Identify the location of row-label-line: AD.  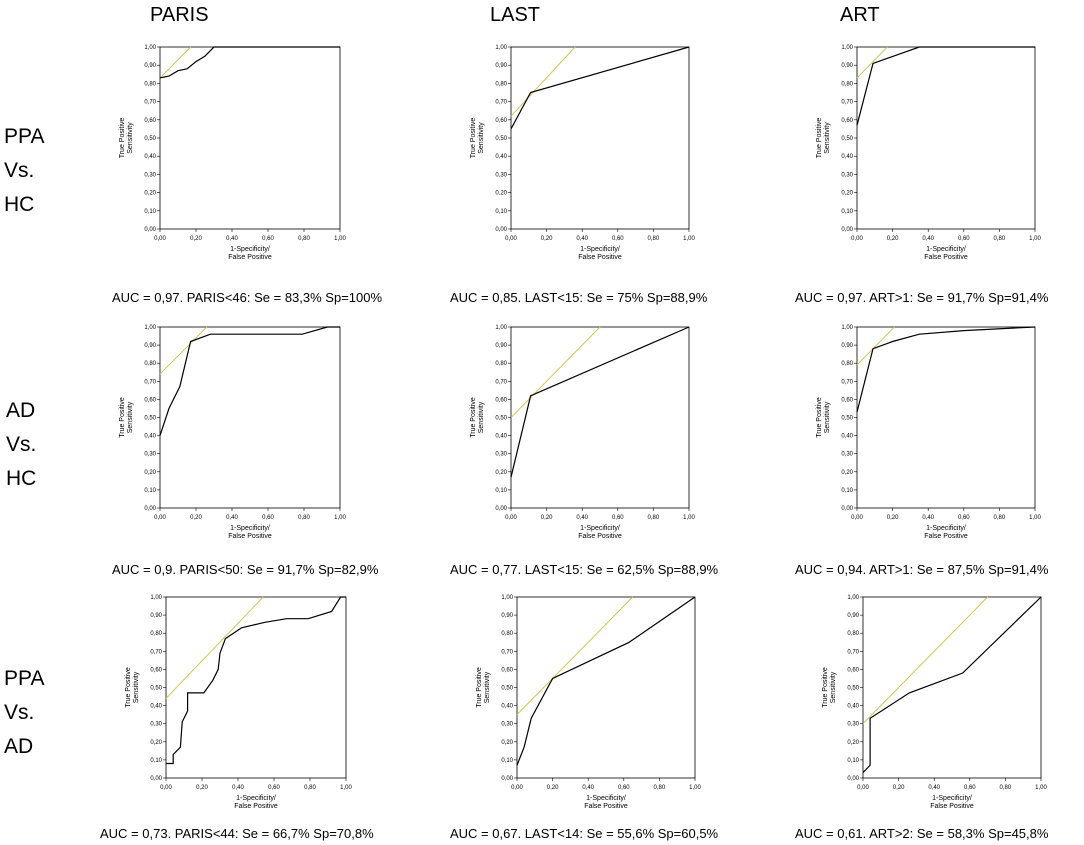
(21, 410).